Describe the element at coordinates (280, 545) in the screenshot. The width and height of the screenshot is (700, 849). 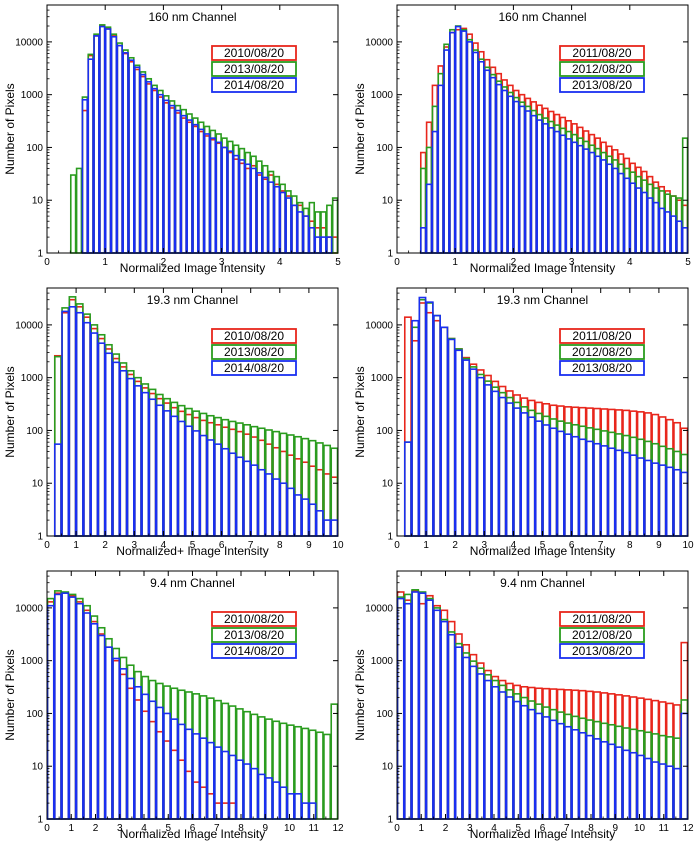
I see `x-tick-label: 8` at that location.